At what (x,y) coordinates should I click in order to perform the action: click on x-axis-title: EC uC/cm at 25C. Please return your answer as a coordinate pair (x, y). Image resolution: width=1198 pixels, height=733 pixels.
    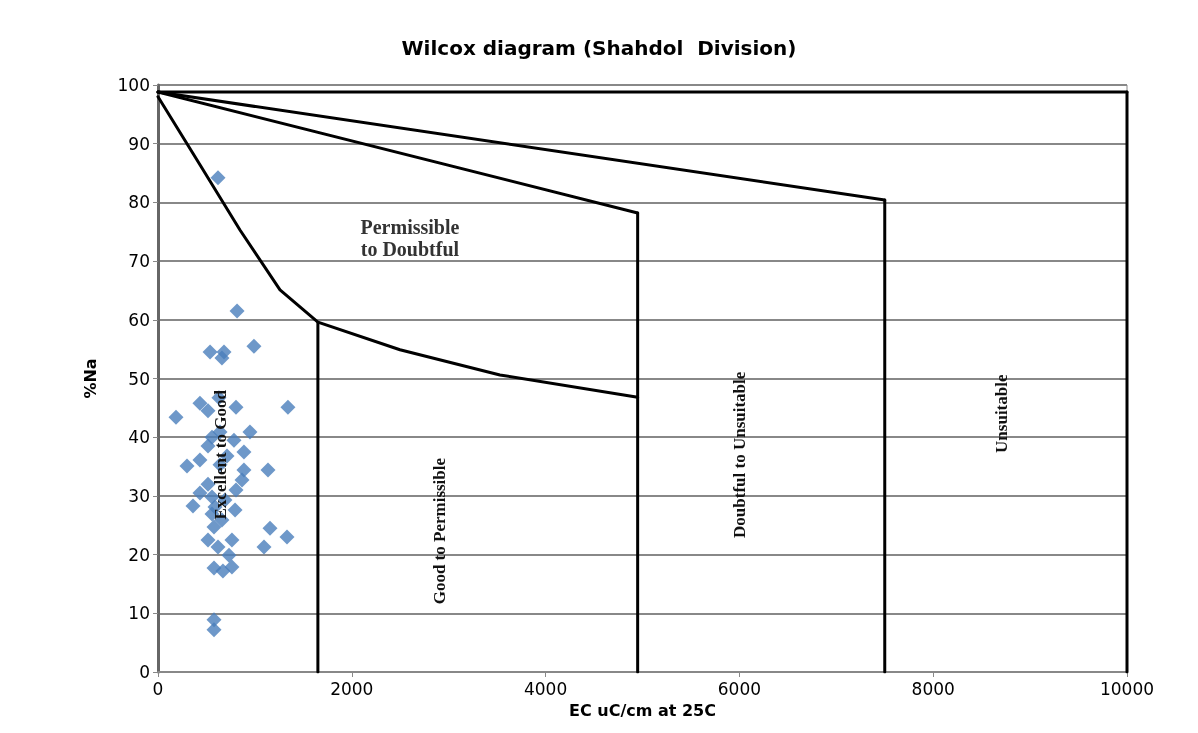
    Looking at the image, I should click on (642, 710).